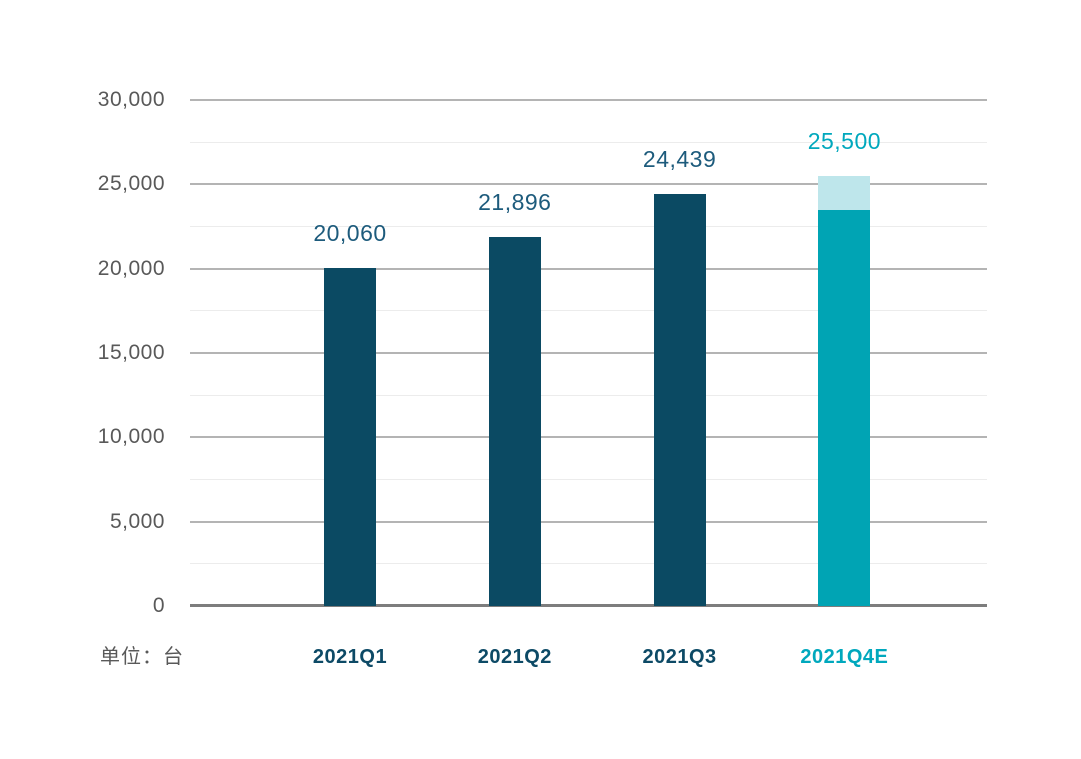 This screenshot has width=1081, height=759. Describe the element at coordinates (514, 657) in the screenshot. I see `category-label: 2021Q2` at that location.